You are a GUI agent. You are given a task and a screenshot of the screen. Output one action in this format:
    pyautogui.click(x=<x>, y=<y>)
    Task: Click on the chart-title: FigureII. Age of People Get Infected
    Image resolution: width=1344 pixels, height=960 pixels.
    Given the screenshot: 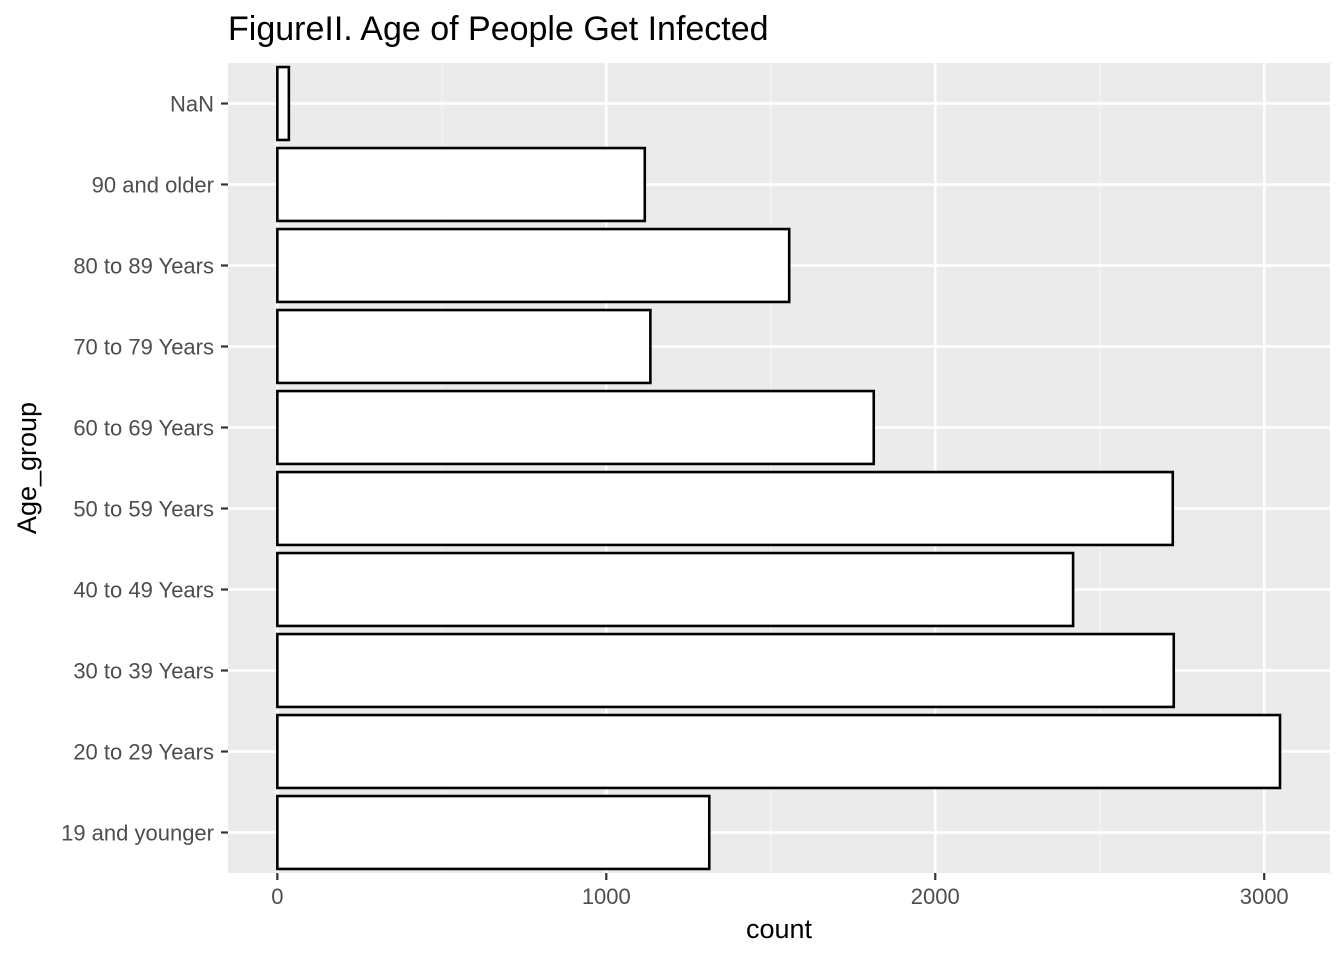 What is the action you would take?
    pyautogui.click(x=498, y=29)
    